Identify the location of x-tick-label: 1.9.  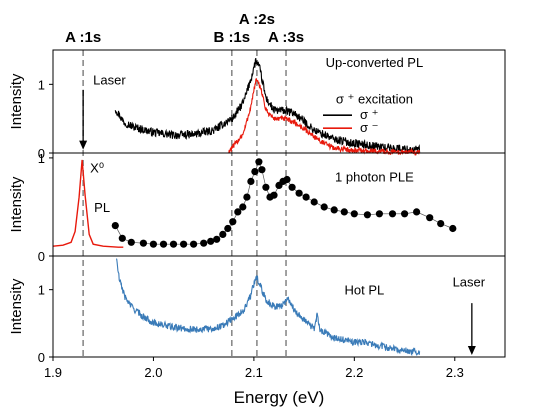
(53, 372).